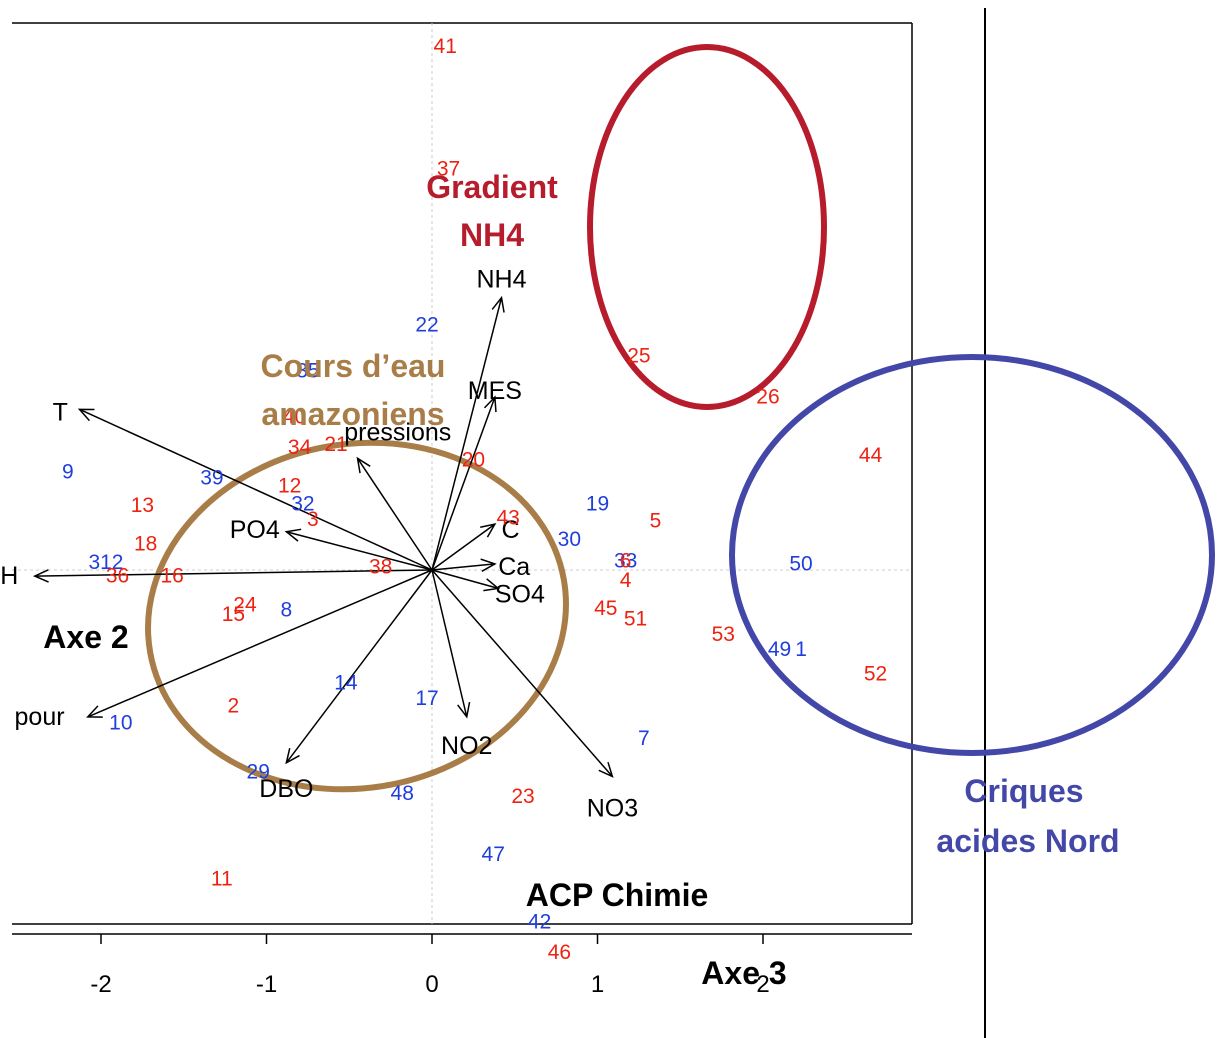  What do you see at coordinates (520, 594) in the screenshot?
I see `variable-label: SO4` at bounding box center [520, 594].